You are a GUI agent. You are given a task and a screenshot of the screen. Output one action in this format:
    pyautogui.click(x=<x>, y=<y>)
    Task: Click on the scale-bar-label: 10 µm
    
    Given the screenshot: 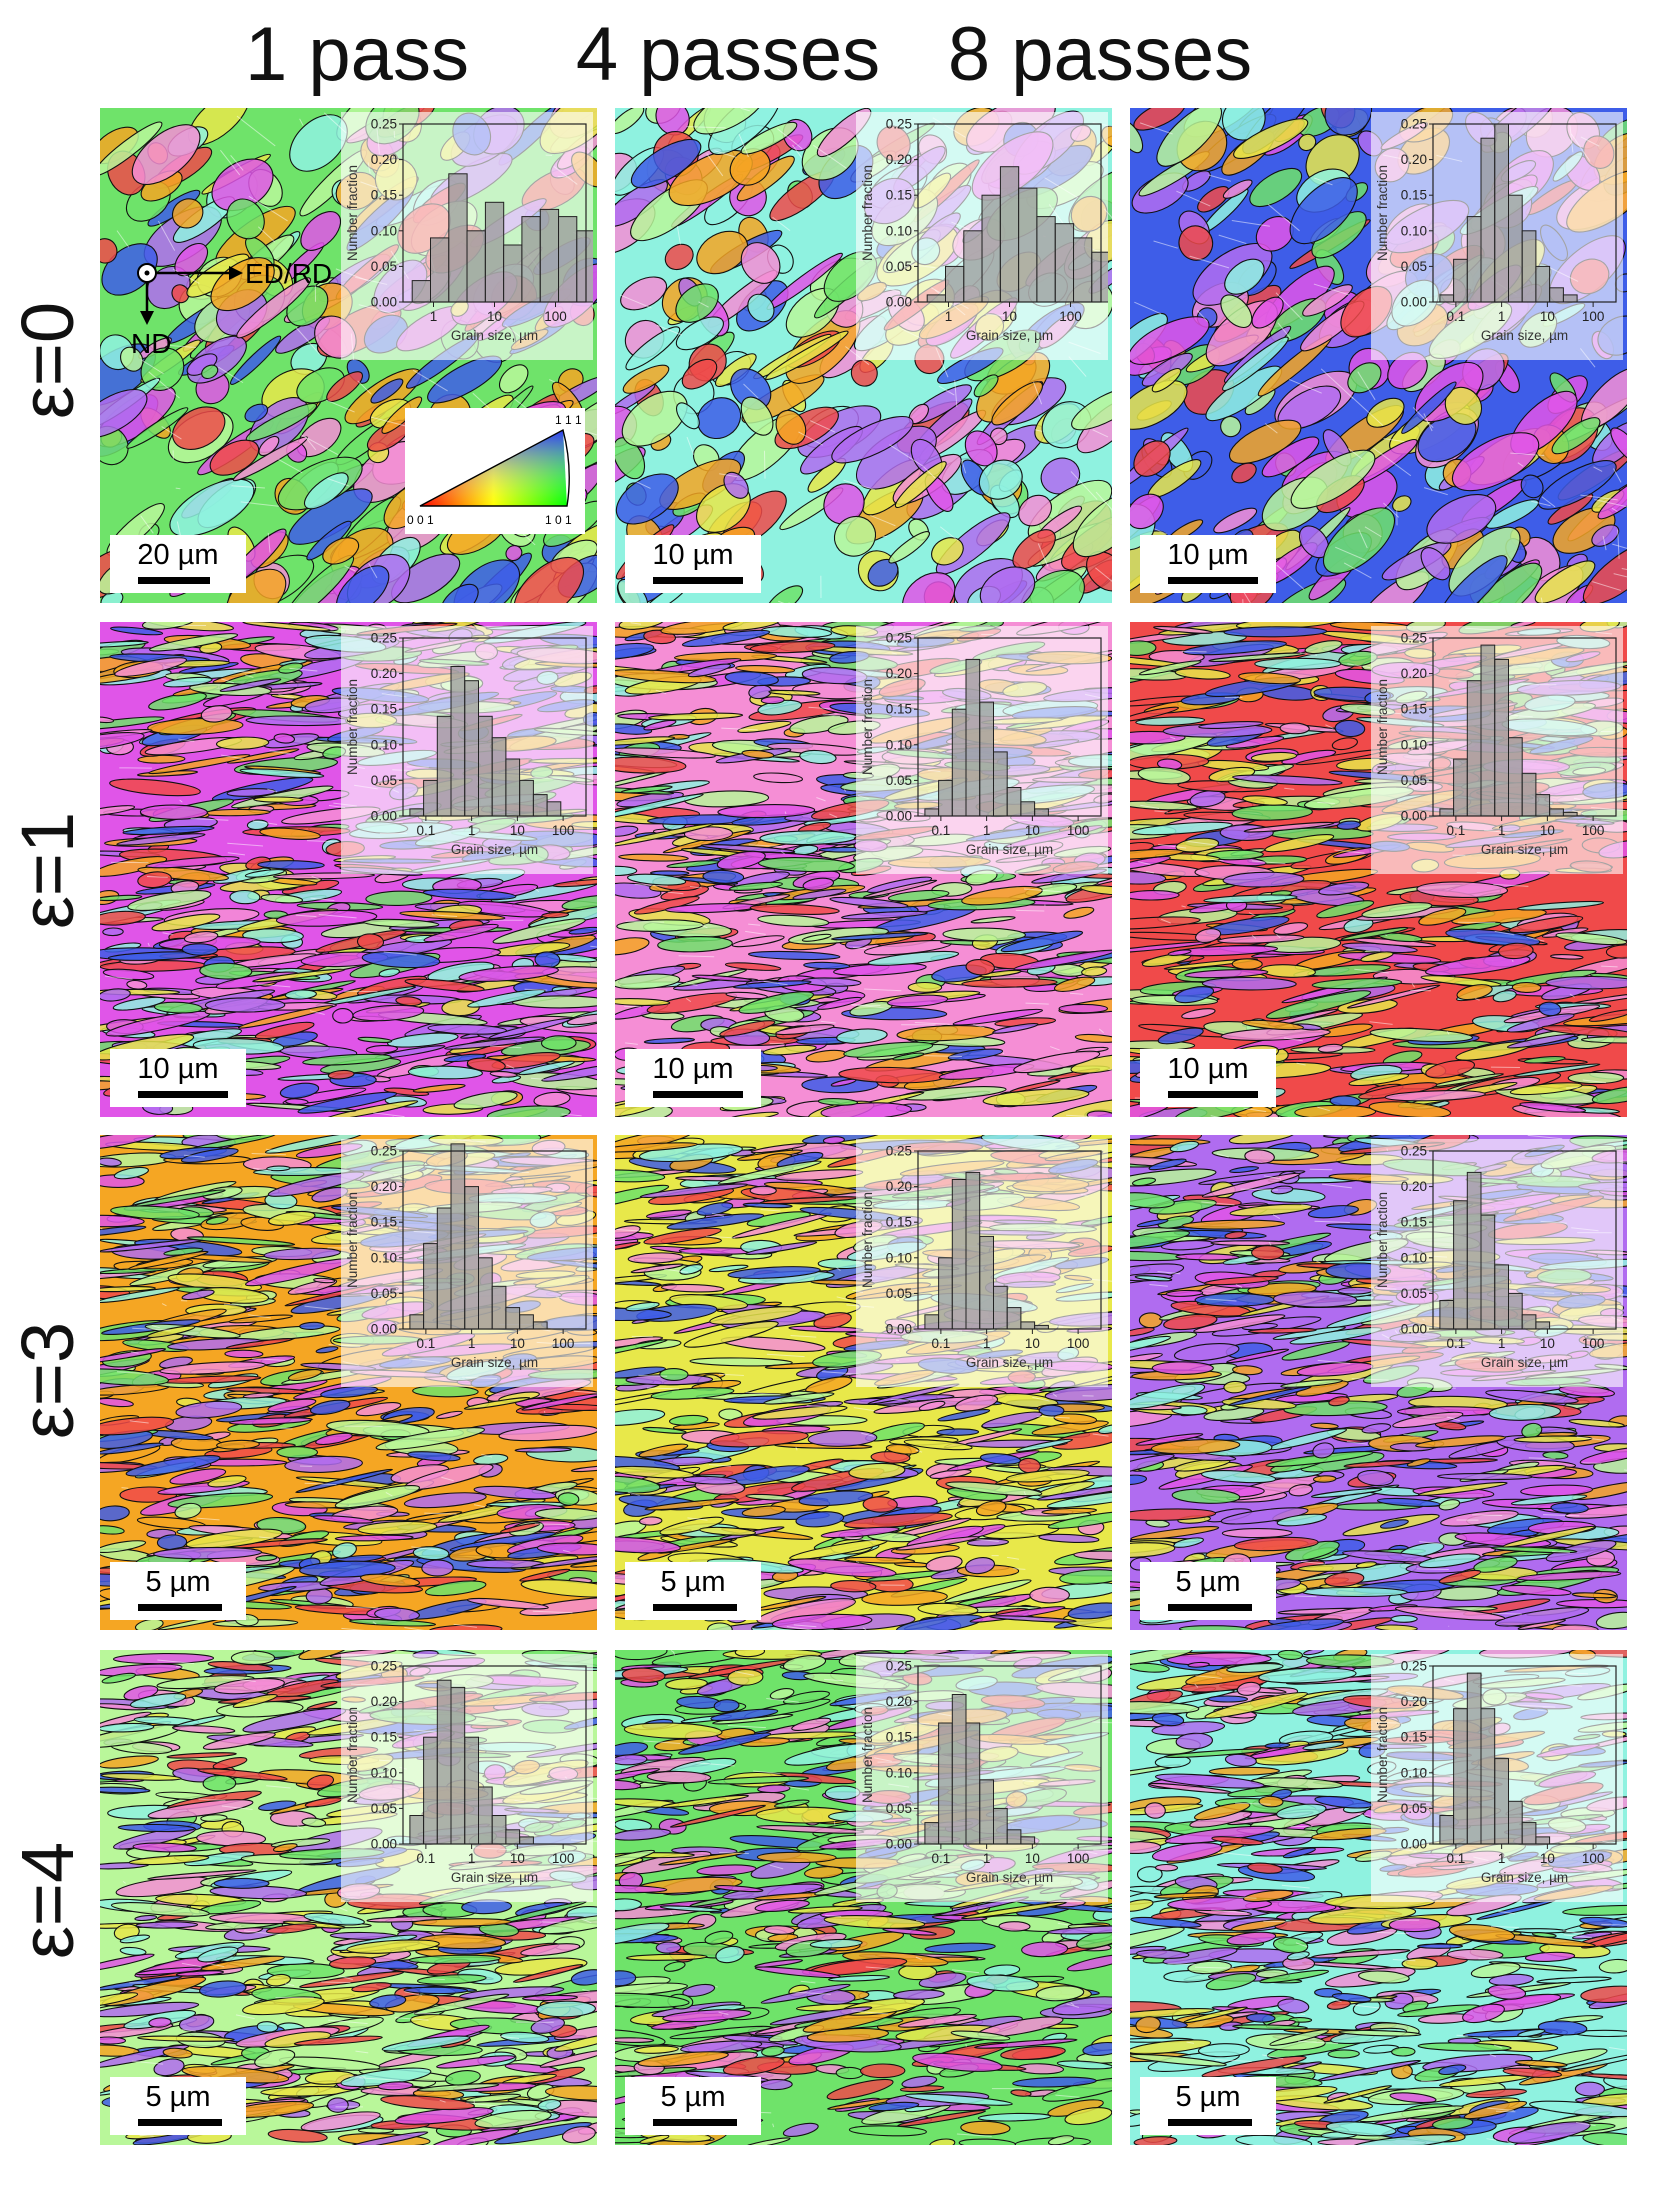 What is the action you would take?
    pyautogui.click(x=178, y=1069)
    